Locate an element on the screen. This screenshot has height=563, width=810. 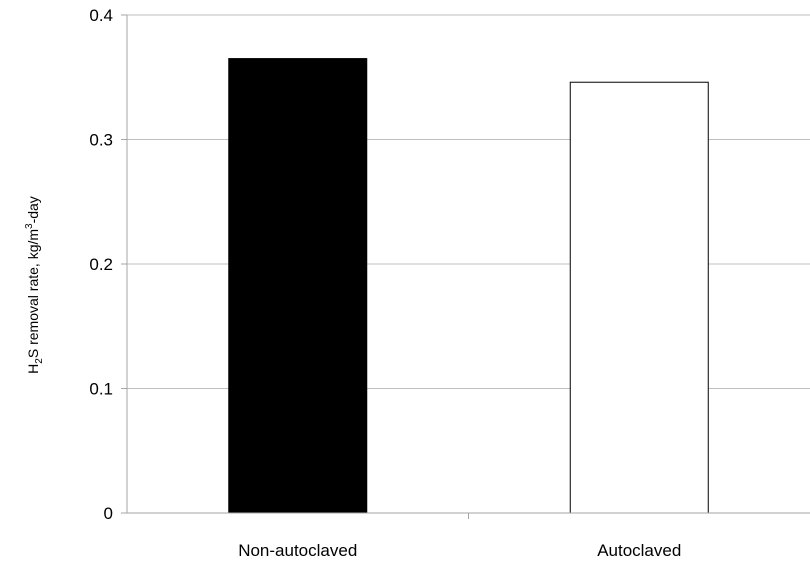
y-tick-label: 0 is located at coordinates (108, 513).